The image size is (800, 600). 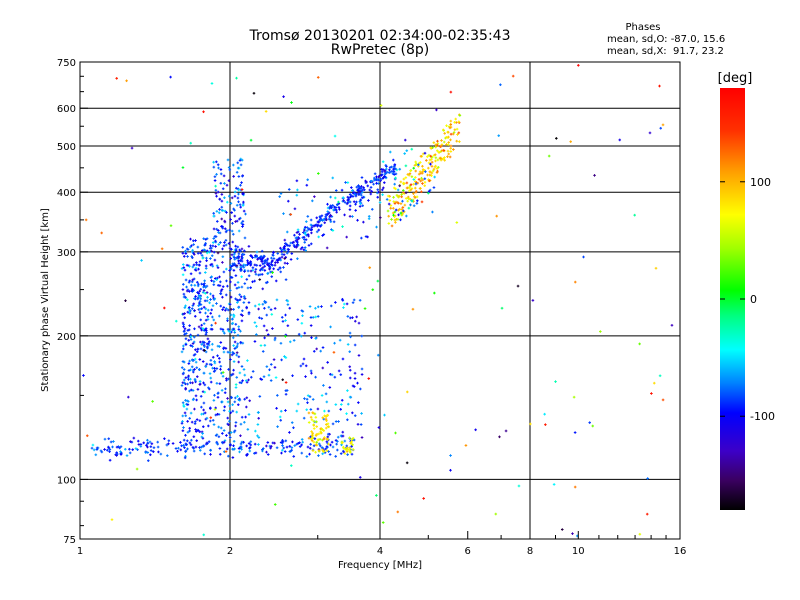 I want to click on y-tick-label: 200, so click(x=66, y=337).